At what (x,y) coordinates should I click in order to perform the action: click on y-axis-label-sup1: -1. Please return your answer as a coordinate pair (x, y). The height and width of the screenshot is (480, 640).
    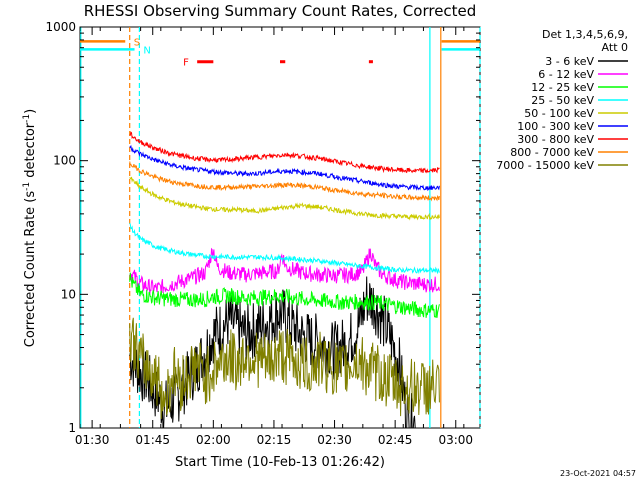
    Looking at the image, I should click on (27, 186).